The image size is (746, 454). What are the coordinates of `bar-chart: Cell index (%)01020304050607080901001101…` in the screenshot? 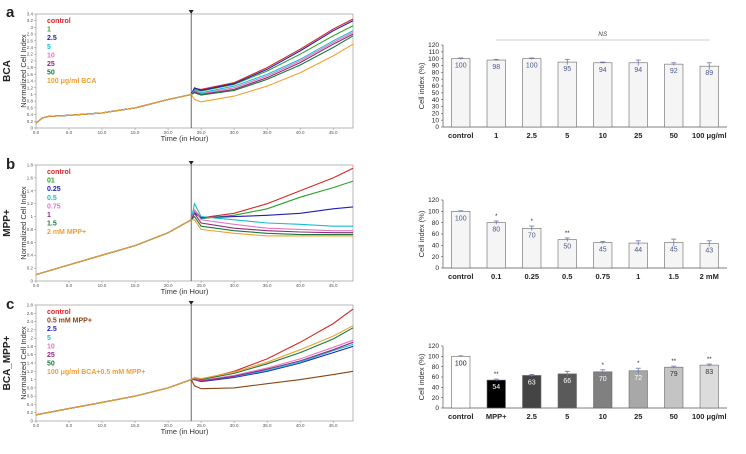 It's located at (572, 85).